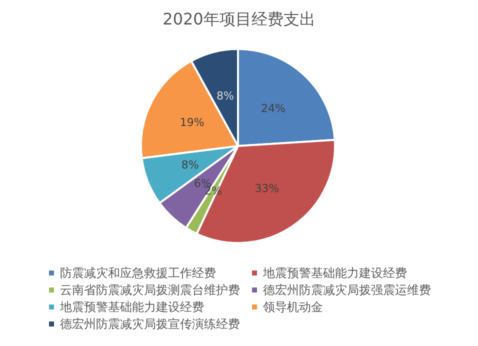 This screenshot has width=478, height=346. I want to click on legend-label: 德宏州防震减灾局拨宣传演练经费, so click(150, 324).